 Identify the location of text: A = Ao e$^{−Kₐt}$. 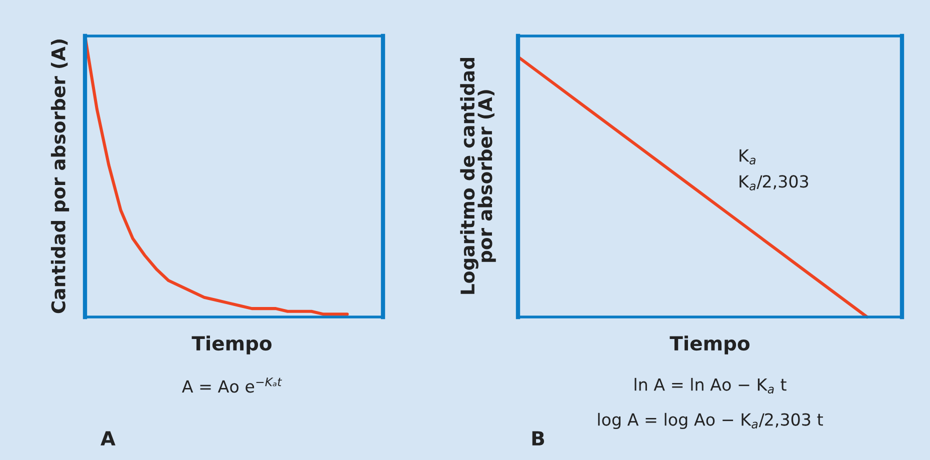
(232, 385).